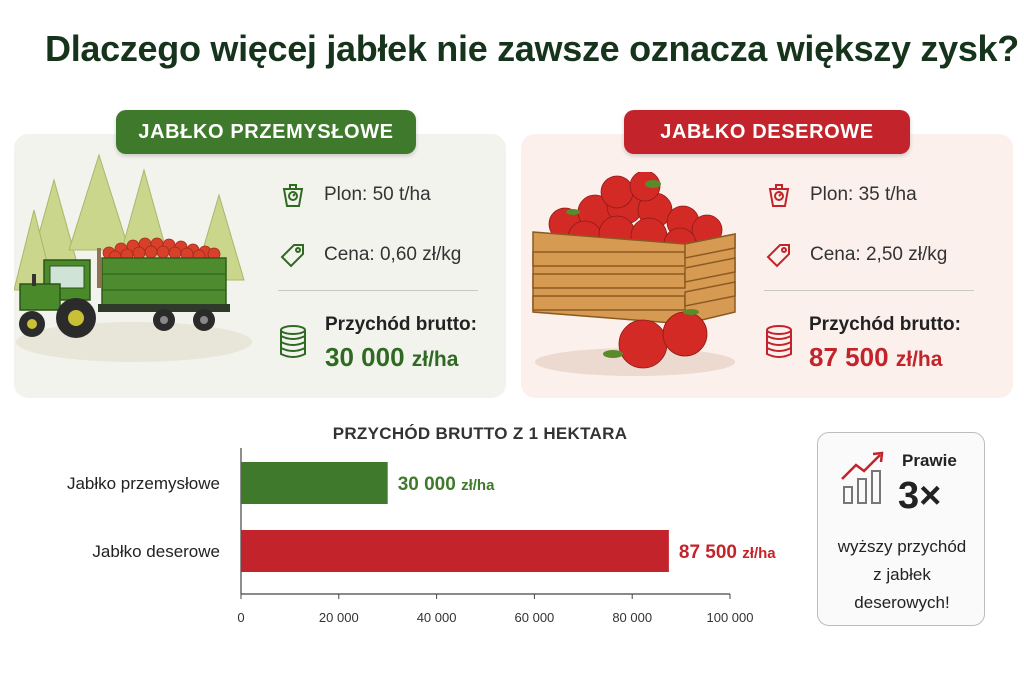 The image size is (1024, 683). Describe the element at coordinates (446, 484) in the screenshot. I see `data-label: 30 000 zł/ha` at that location.